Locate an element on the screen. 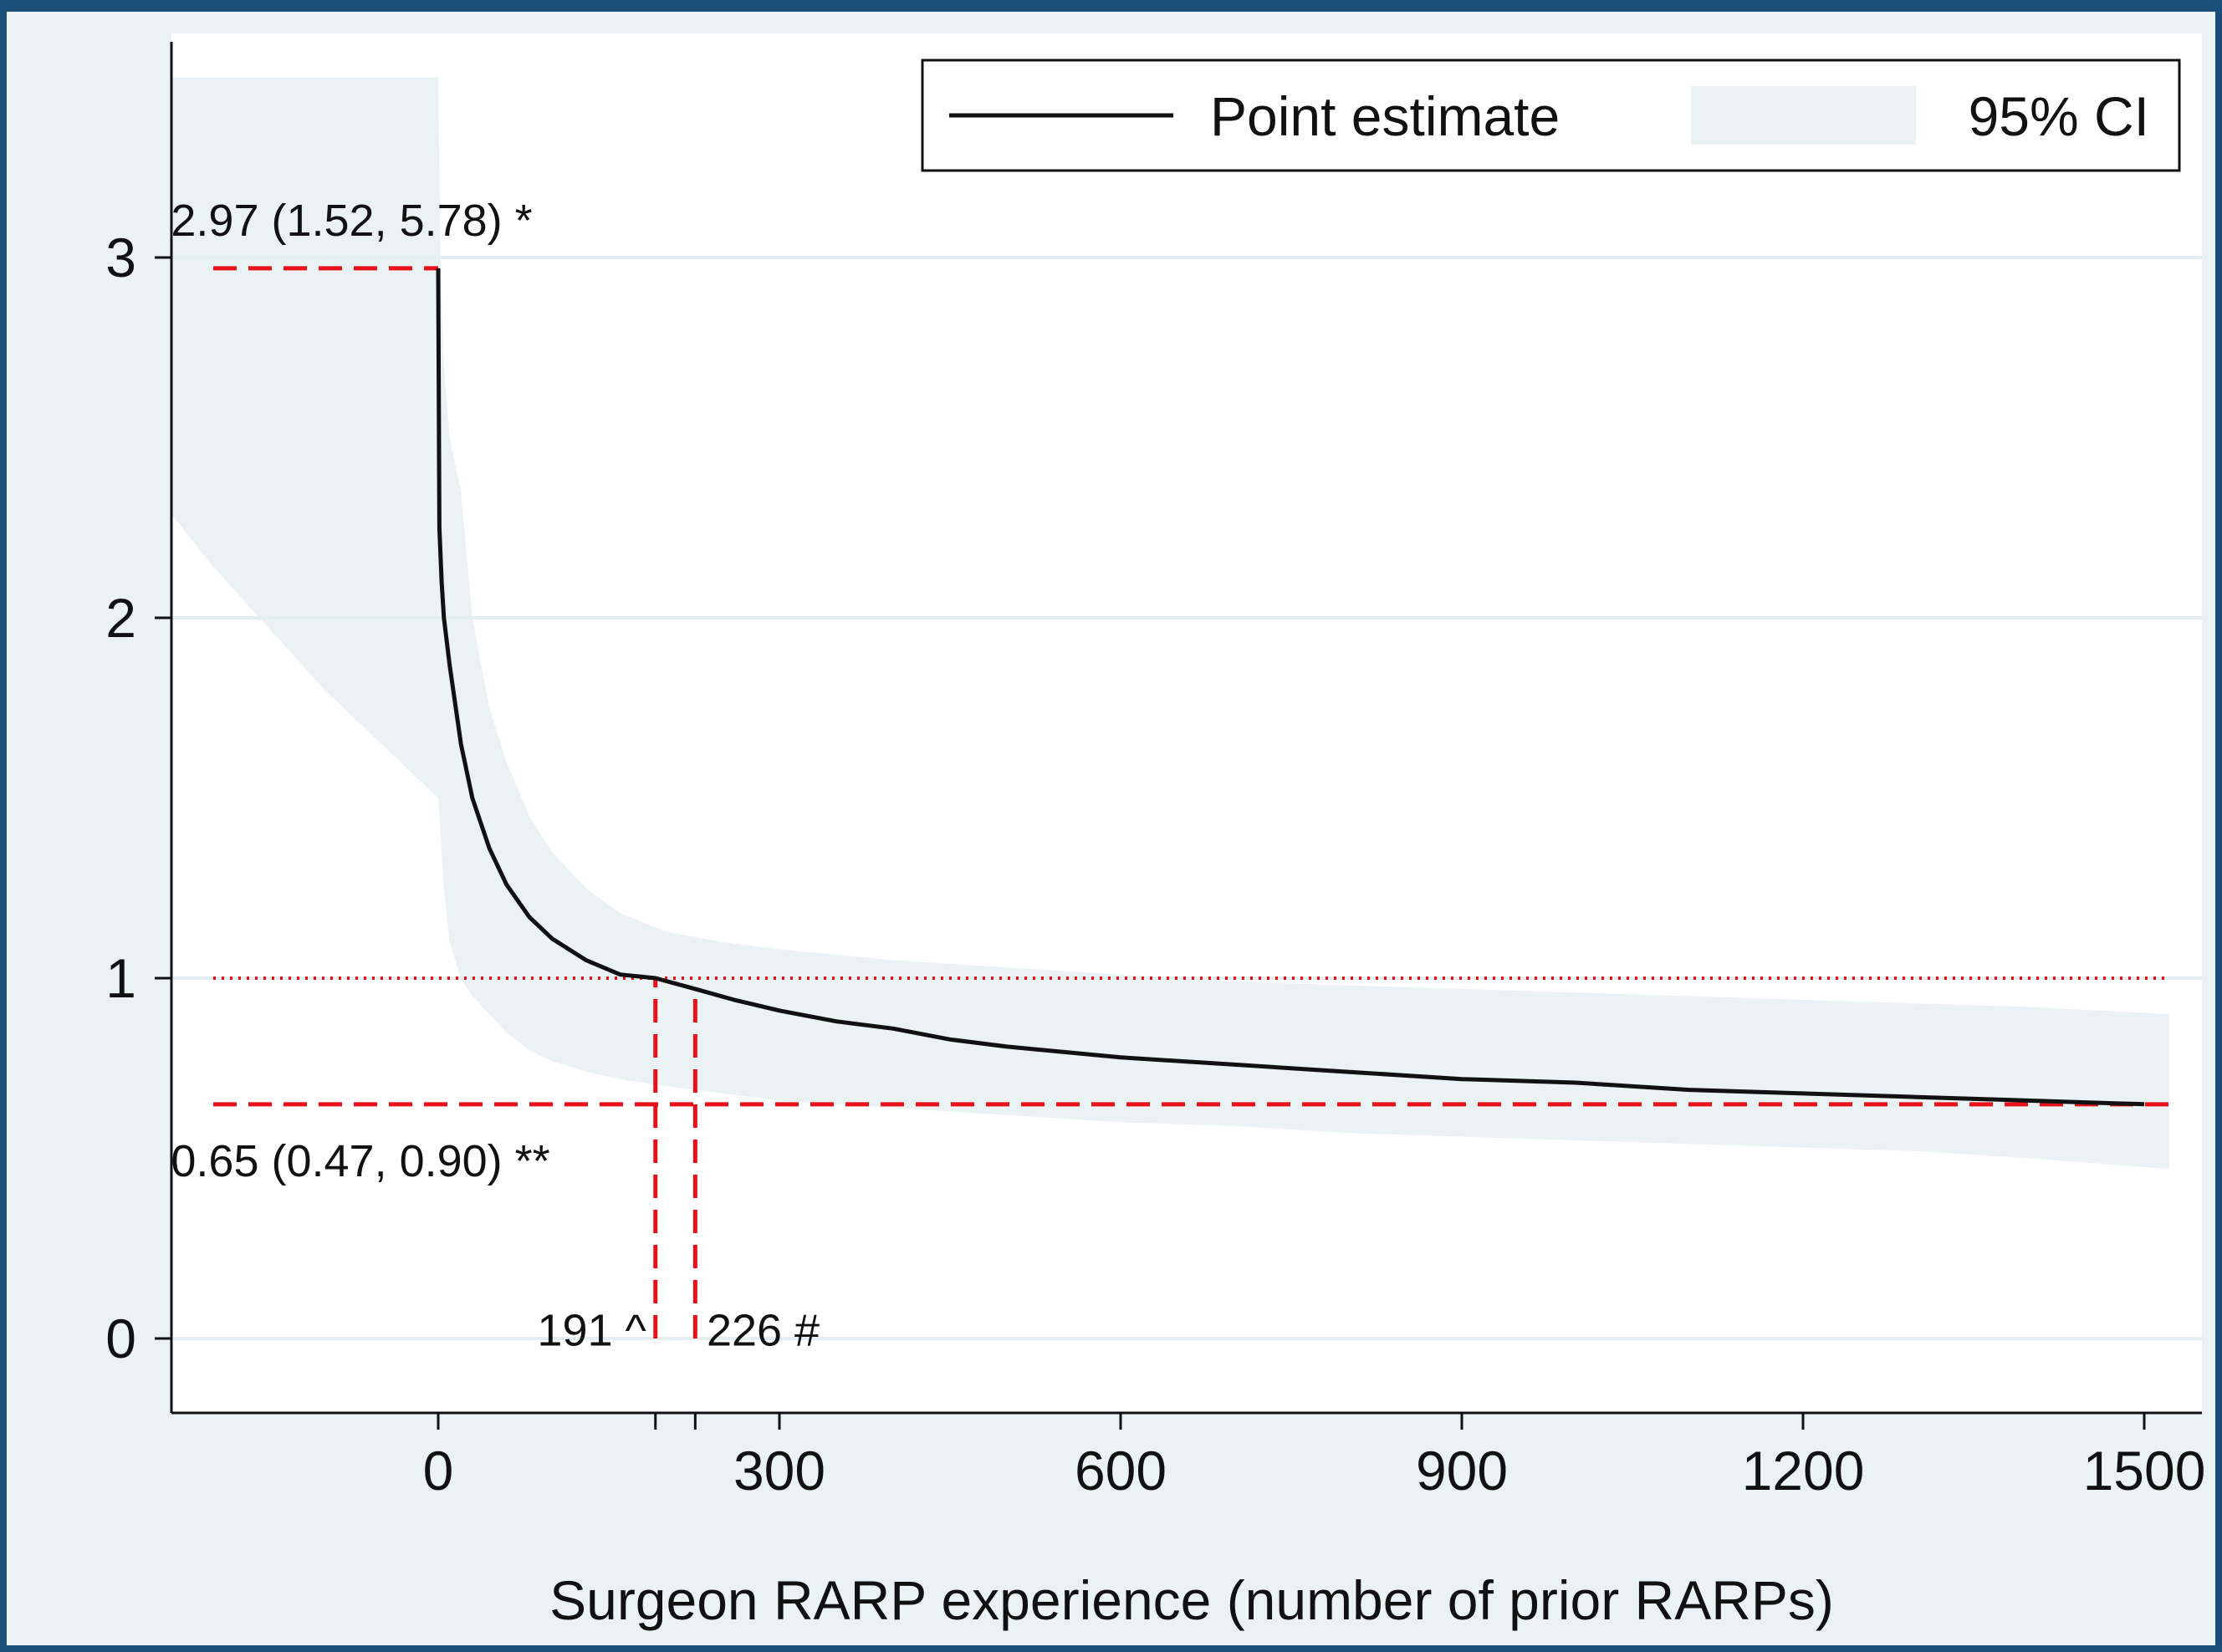 Image resolution: width=2222 pixels, height=1652 pixels. x-tick-label-300: 300 is located at coordinates (779, 1471).